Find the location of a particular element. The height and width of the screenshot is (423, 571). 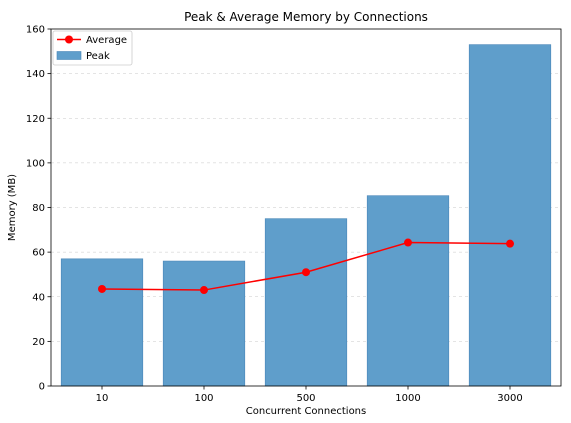

y-tick-label: 100 is located at coordinates (35, 163).